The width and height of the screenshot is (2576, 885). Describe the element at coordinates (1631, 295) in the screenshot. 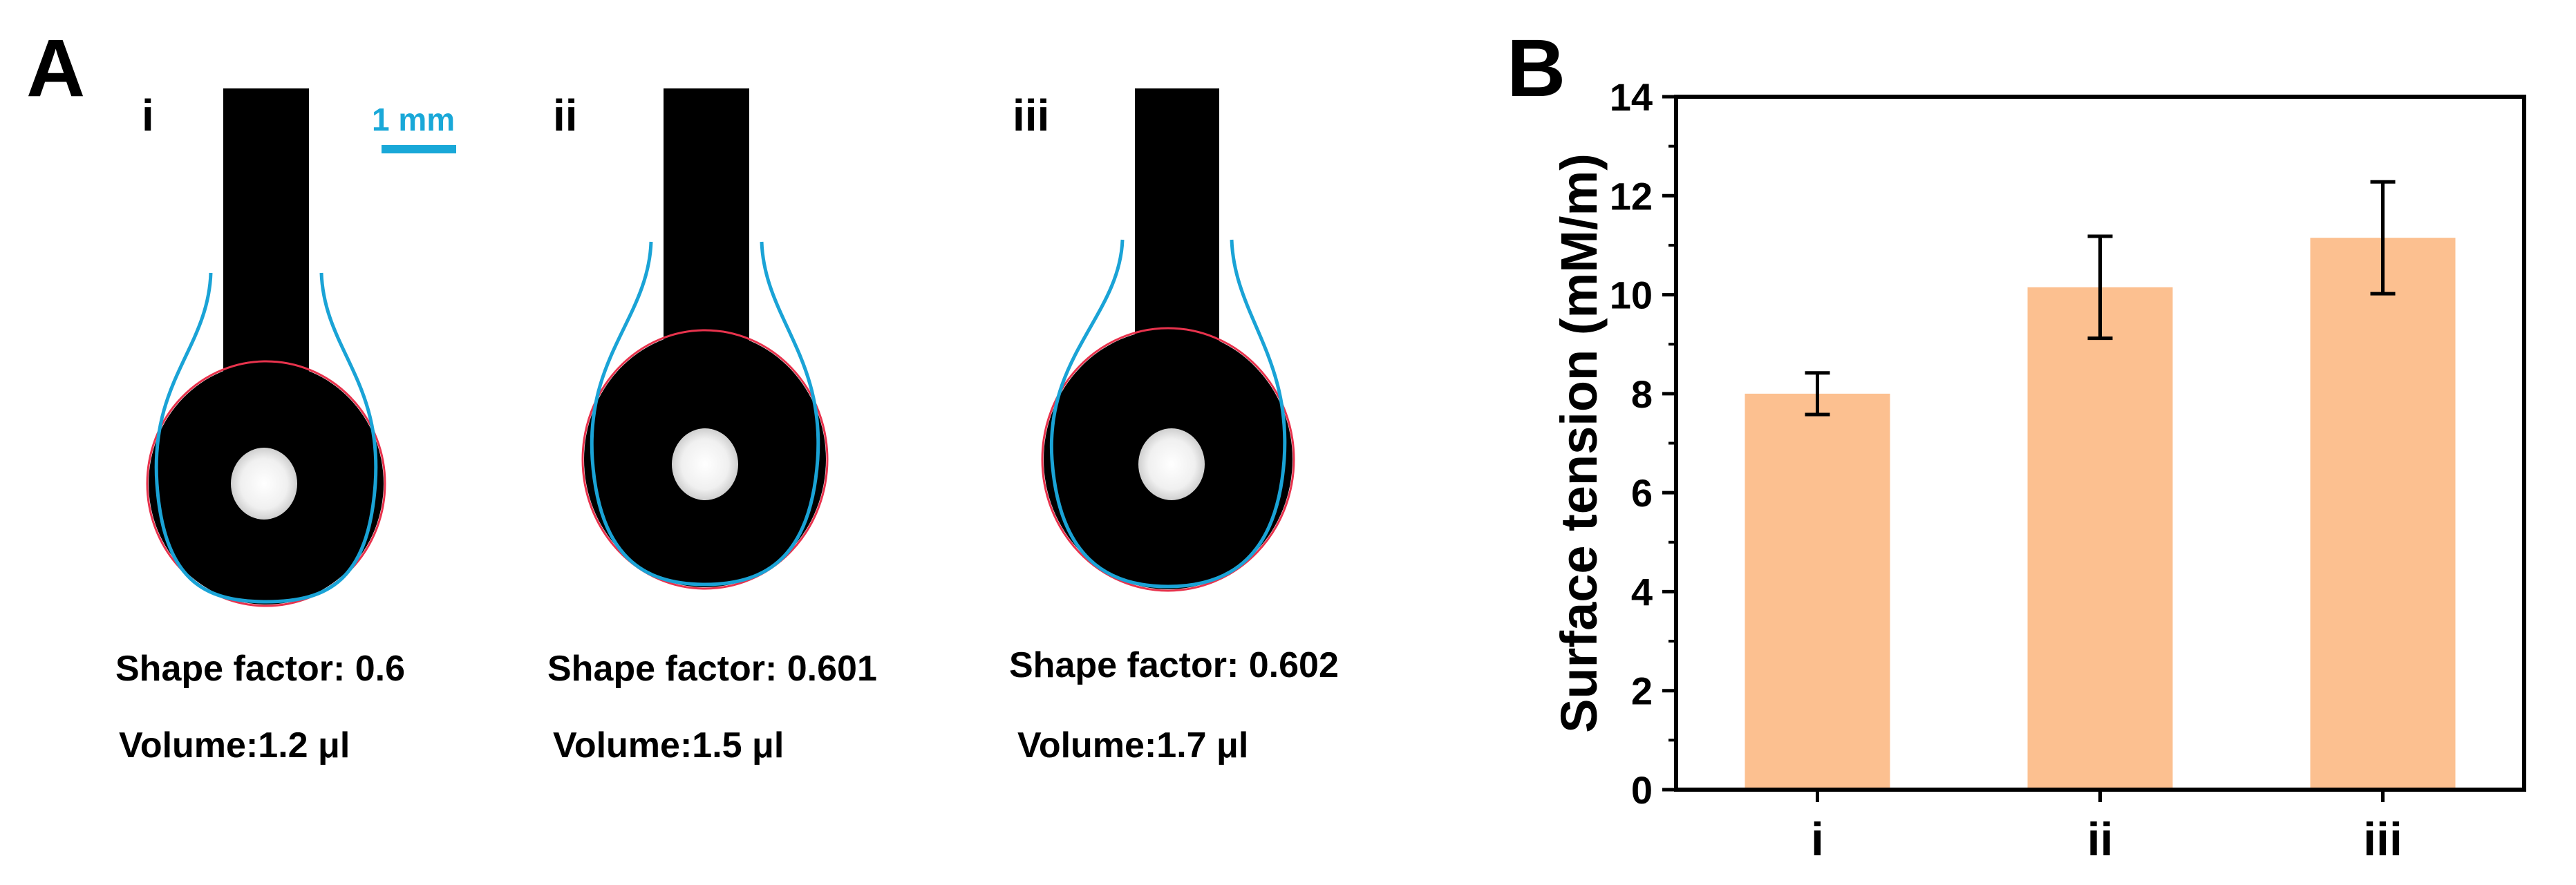

I see `y-tick-label-10: 10` at that location.